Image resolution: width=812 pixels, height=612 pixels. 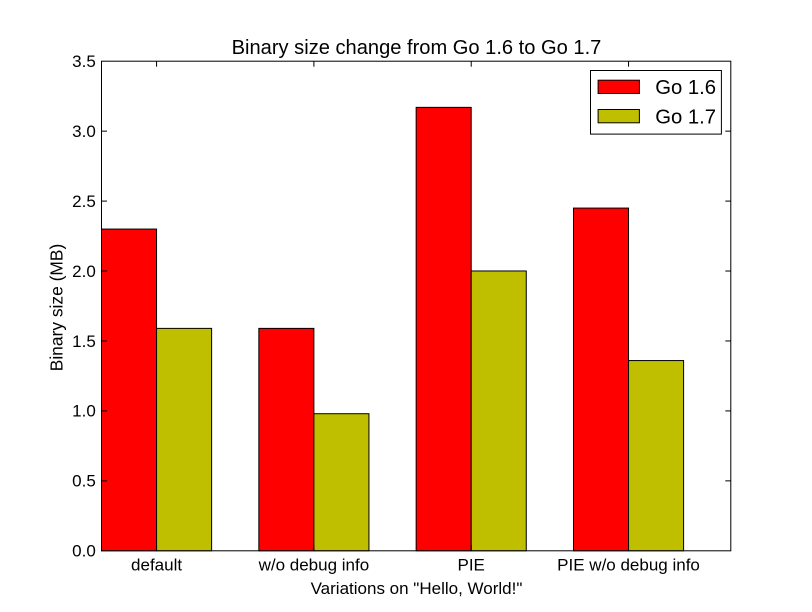 What do you see at coordinates (84, 61) in the screenshot?
I see `svg-text: 3.5` at bounding box center [84, 61].